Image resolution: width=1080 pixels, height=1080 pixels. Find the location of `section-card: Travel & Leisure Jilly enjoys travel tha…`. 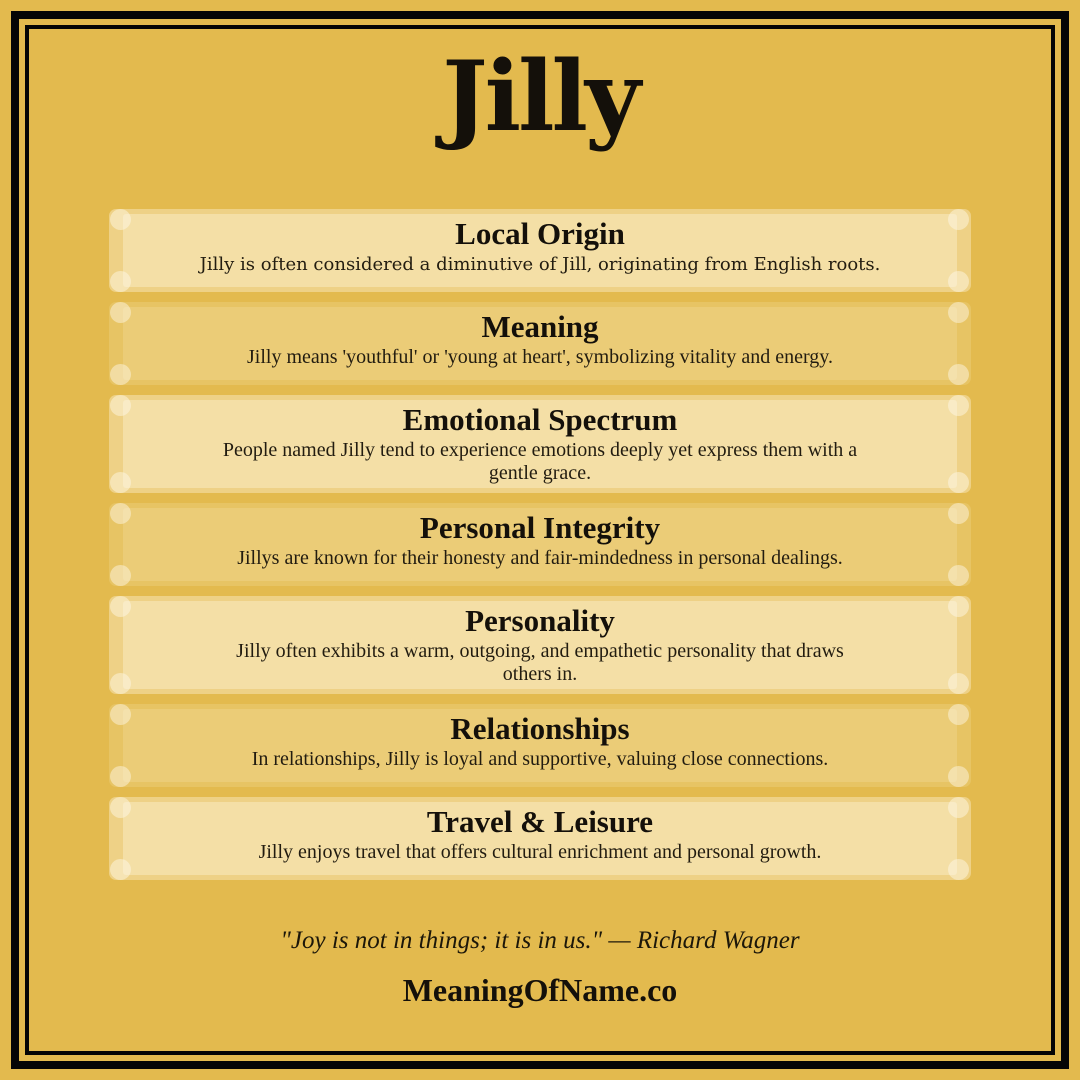

section-card: Travel & Leisure Jilly enjoys travel tha… is located at coordinates (540, 838).